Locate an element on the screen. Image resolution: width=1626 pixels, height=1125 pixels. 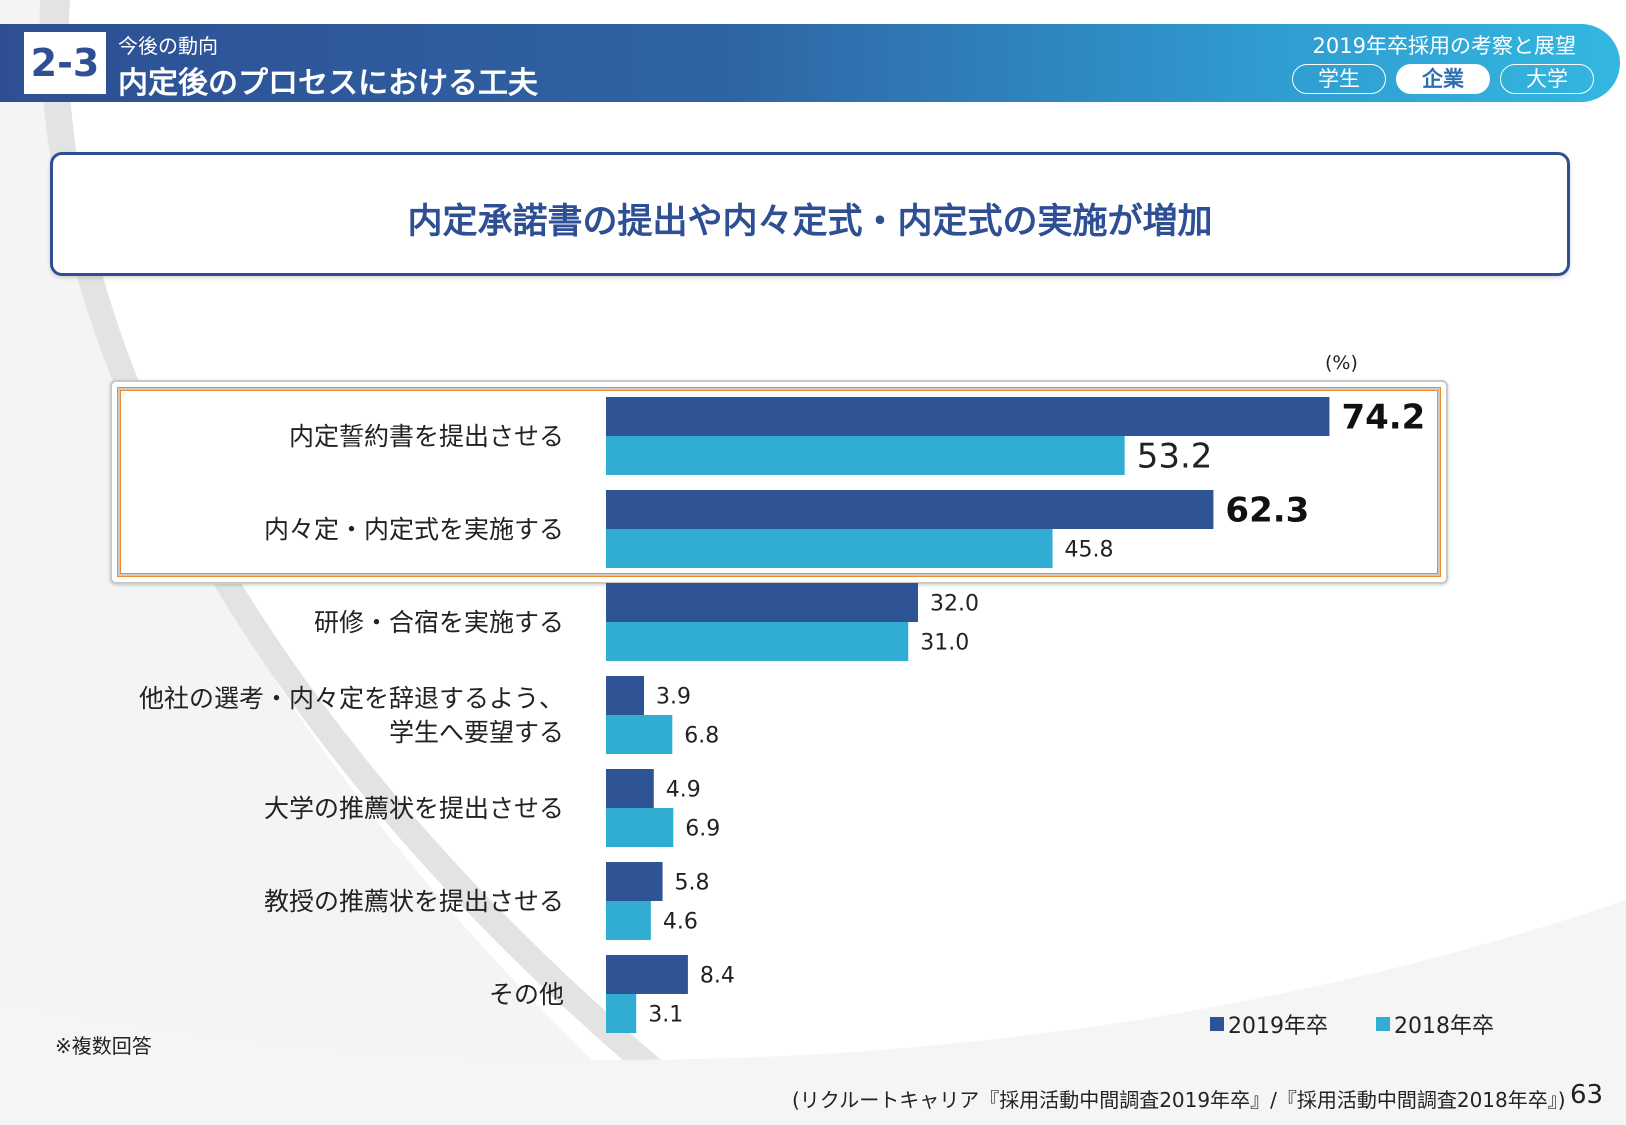
data-label: 32.0 is located at coordinates (954, 603).